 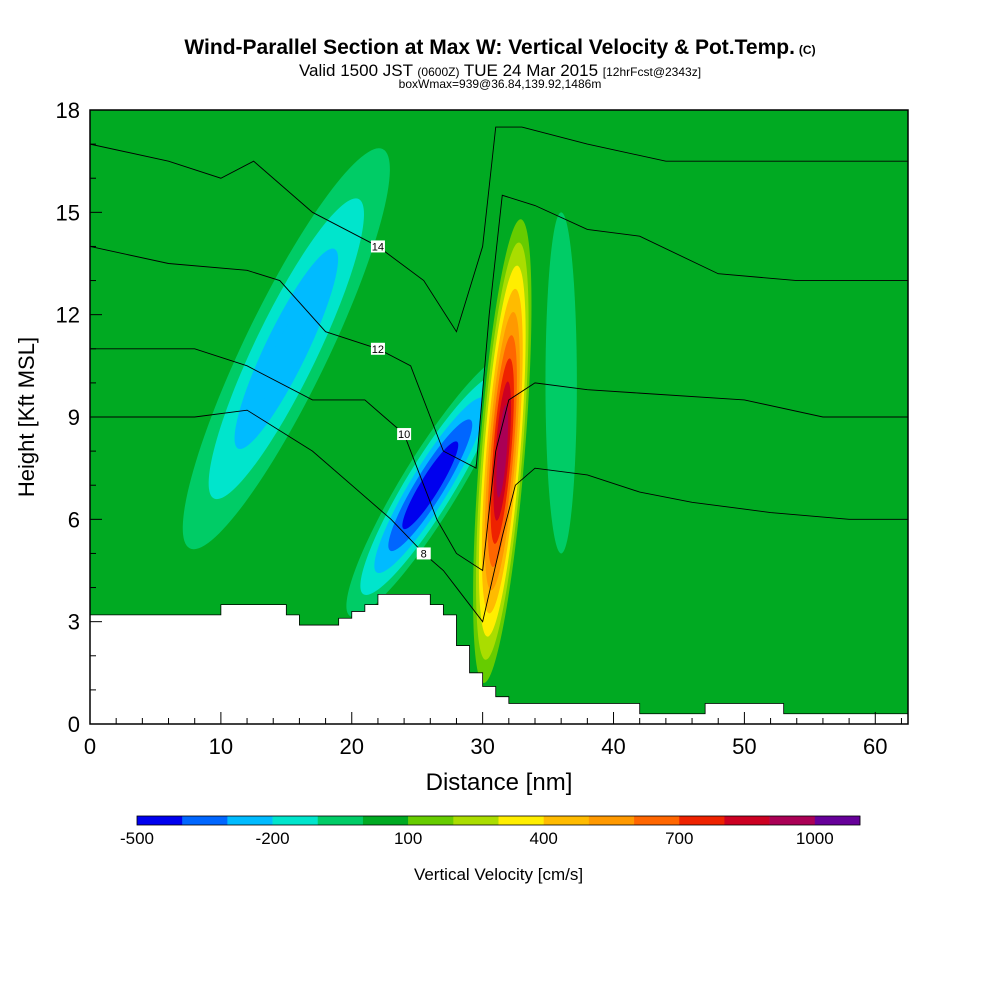 I want to click on theta-label-text: 8, so click(x=424, y=554).